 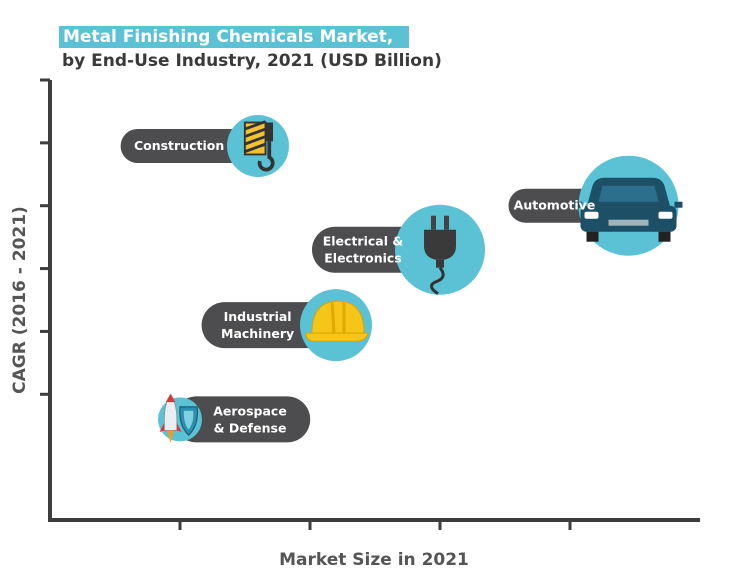 I want to click on crane-hook-icon, so click(x=259, y=146).